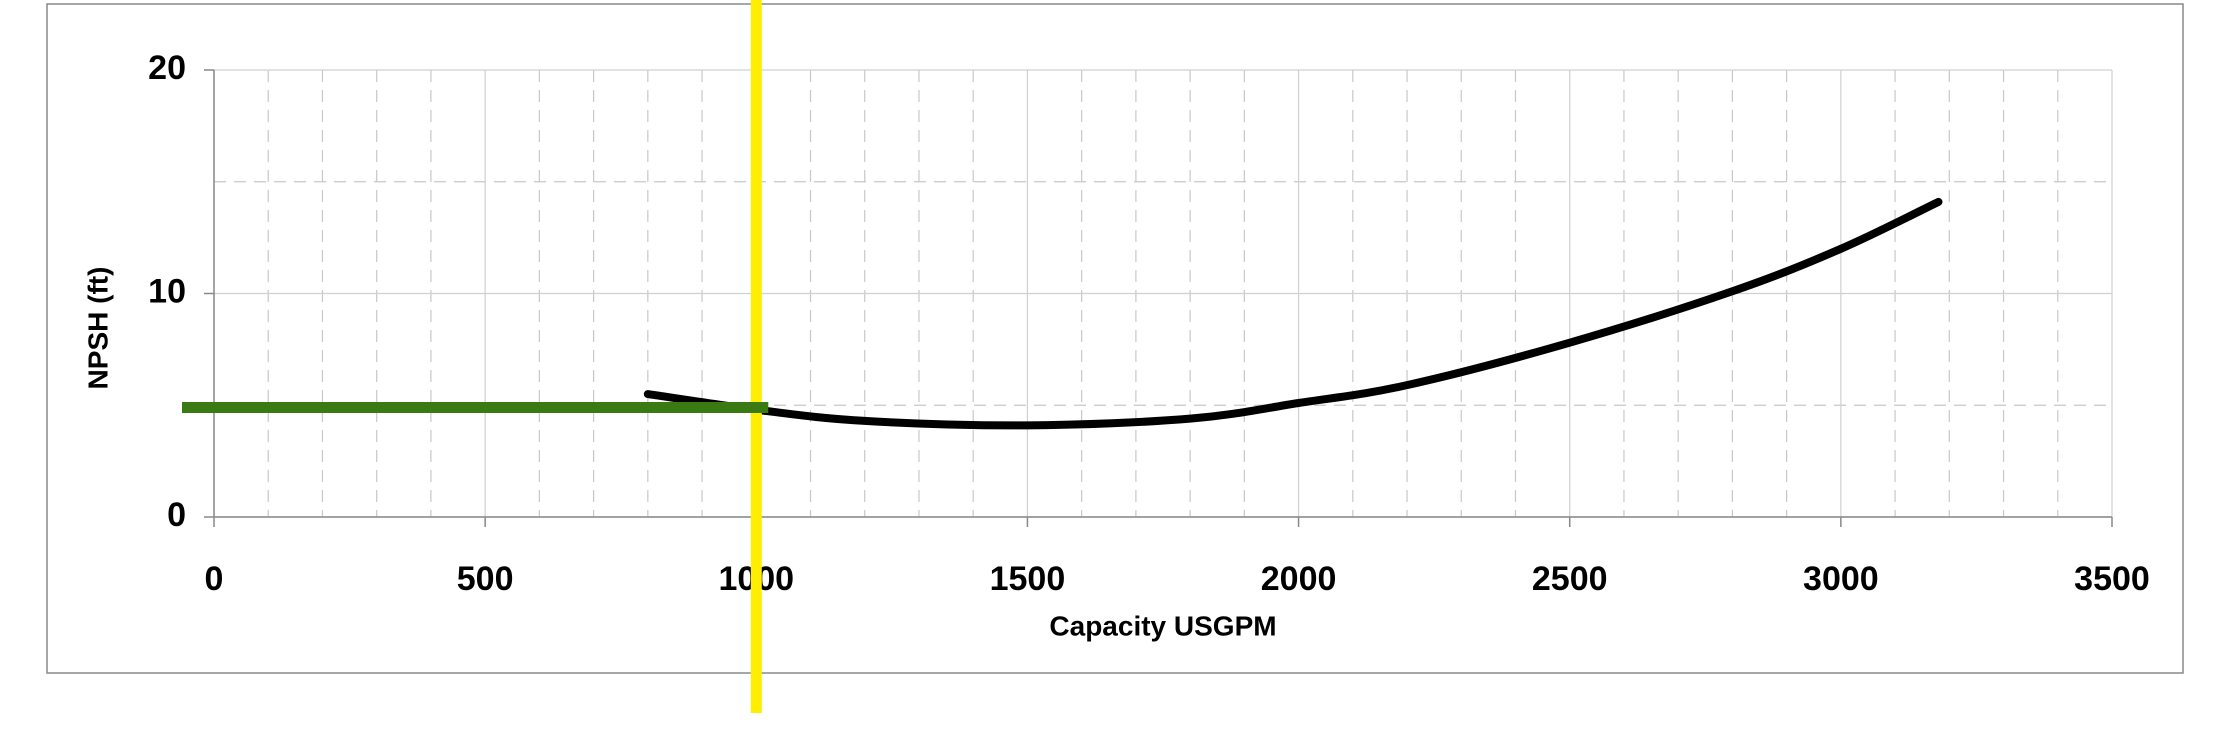 Image resolution: width=2221 pixels, height=740 pixels. I want to click on y-tick-label: 0, so click(176, 515).